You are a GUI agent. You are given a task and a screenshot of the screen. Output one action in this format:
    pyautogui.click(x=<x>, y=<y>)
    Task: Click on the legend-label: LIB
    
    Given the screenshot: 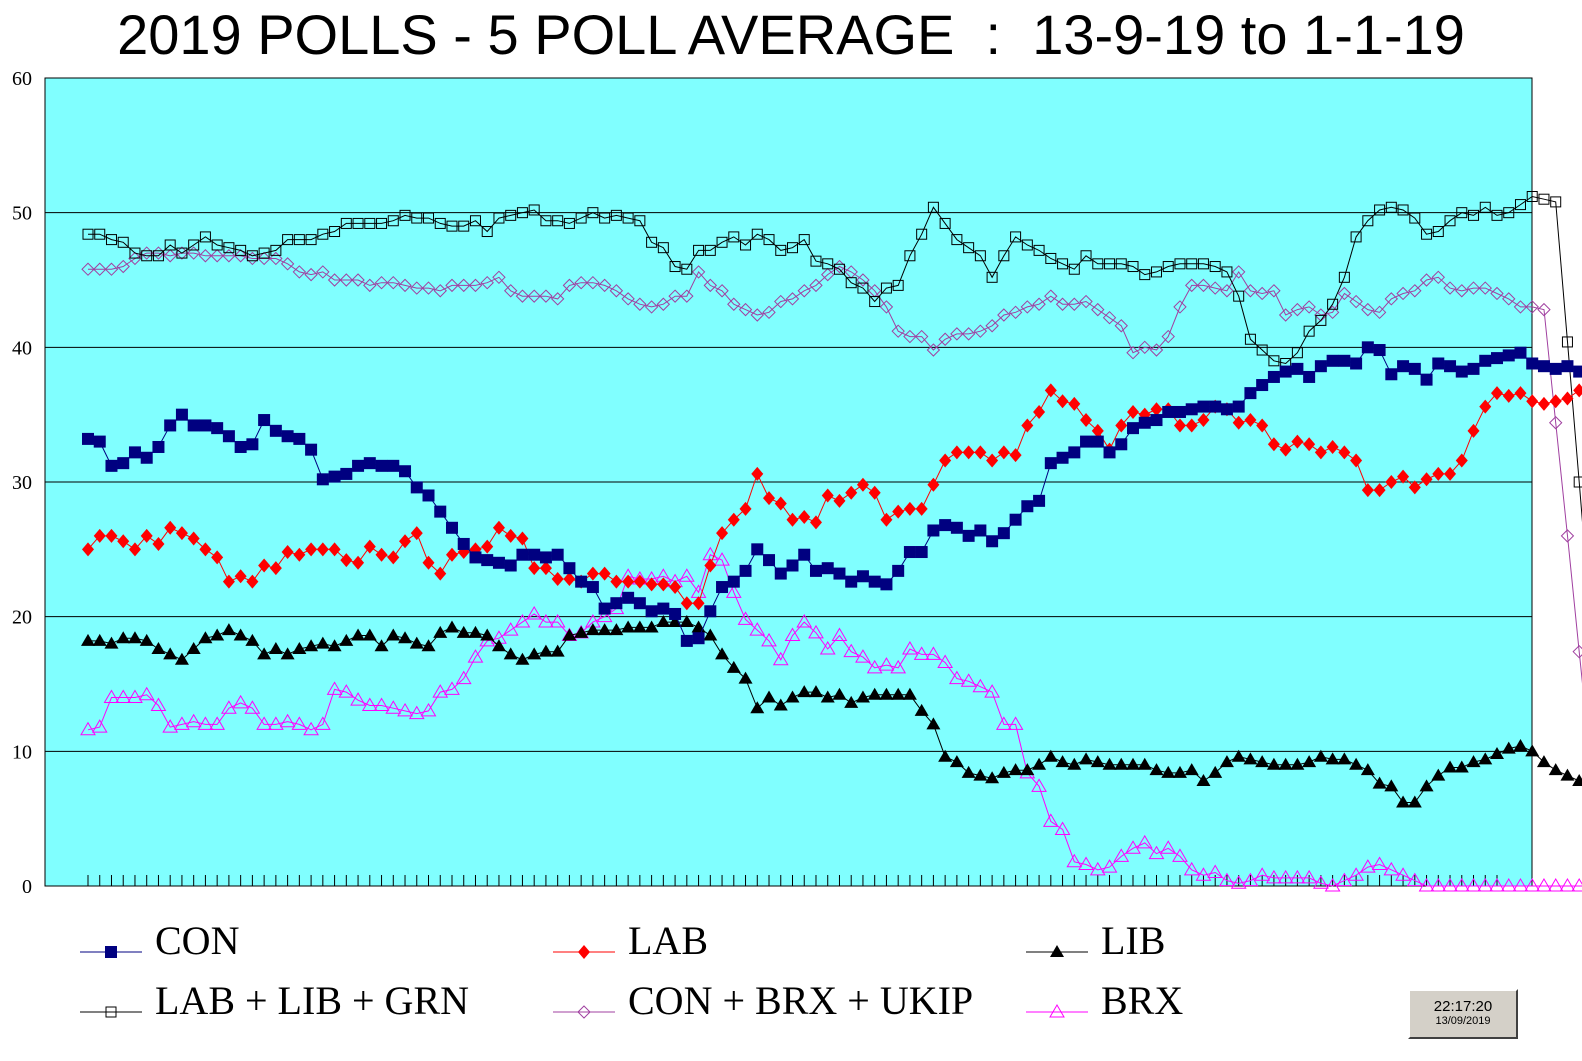 What is the action you would take?
    pyautogui.click(x=1133, y=940)
    